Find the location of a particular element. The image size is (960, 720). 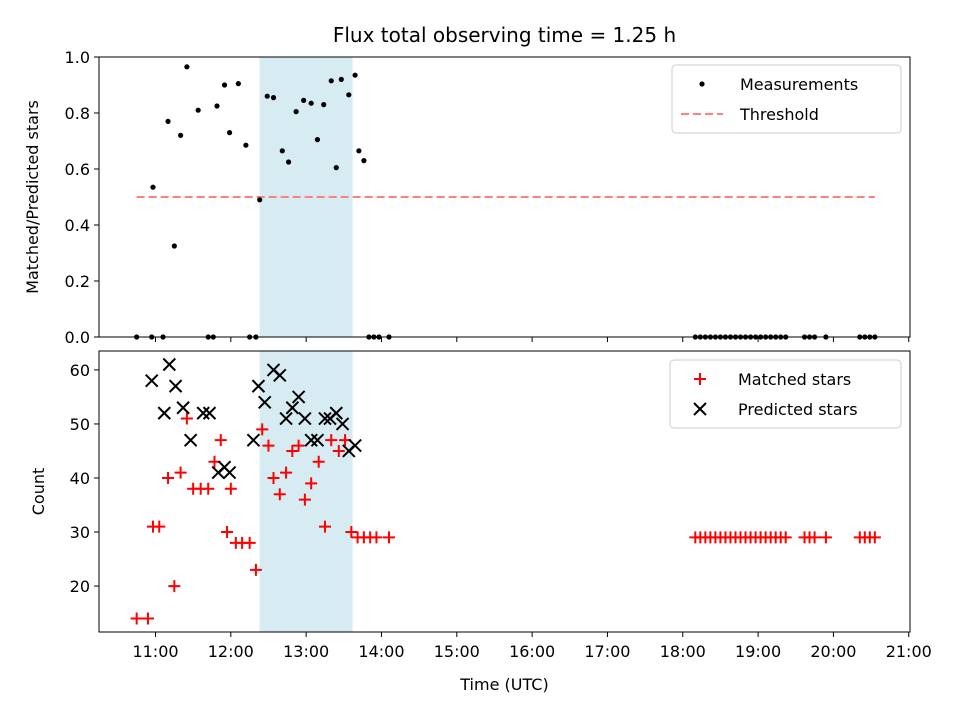

count-y-axis-label: Count is located at coordinates (38, 492).